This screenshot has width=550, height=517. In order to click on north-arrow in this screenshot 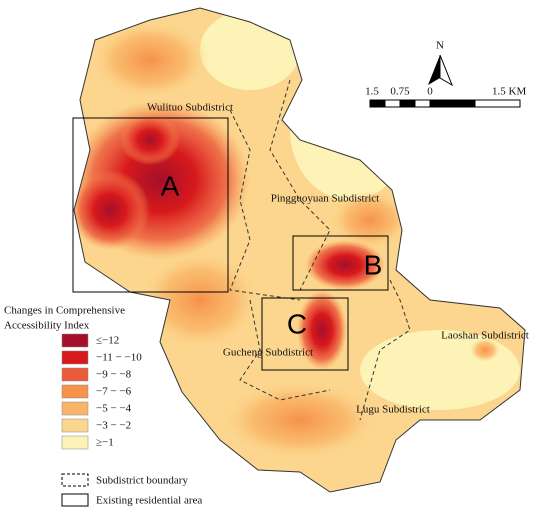, I will do `click(441, 70)`.